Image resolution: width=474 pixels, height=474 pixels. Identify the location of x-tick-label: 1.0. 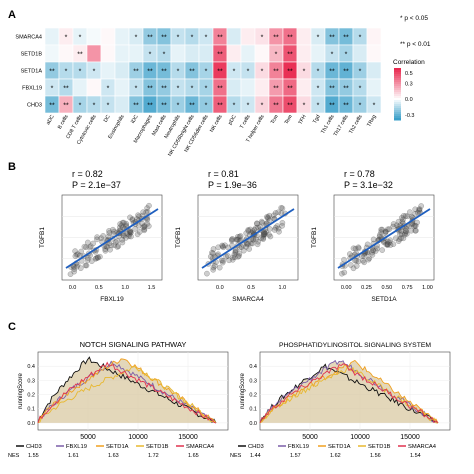
(283, 288).